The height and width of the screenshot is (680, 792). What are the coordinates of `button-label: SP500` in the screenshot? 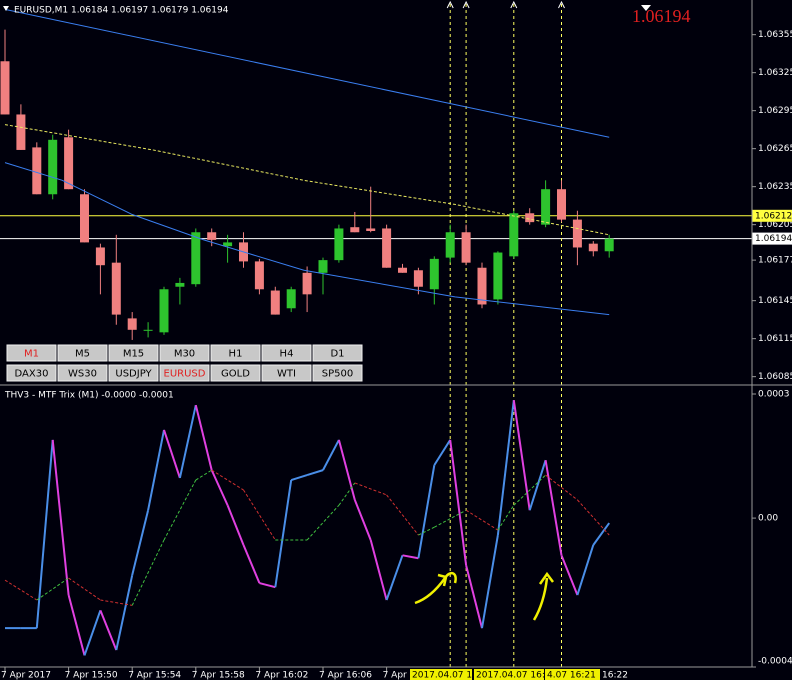 It's located at (337, 374).